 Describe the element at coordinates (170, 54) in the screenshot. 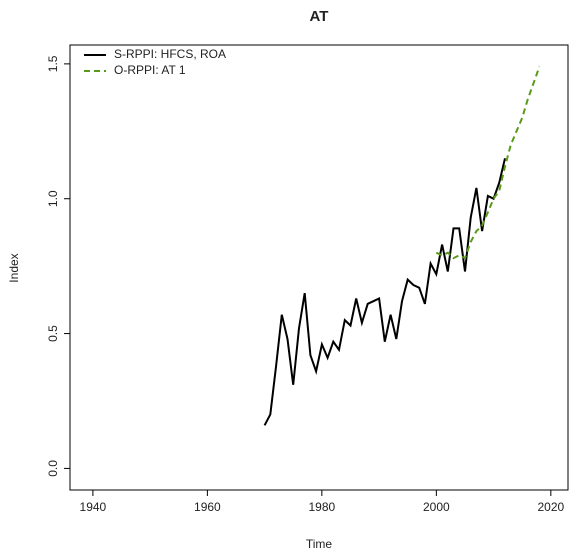

I see `legend-label: S-RPPI: HFCS, ROA` at that location.